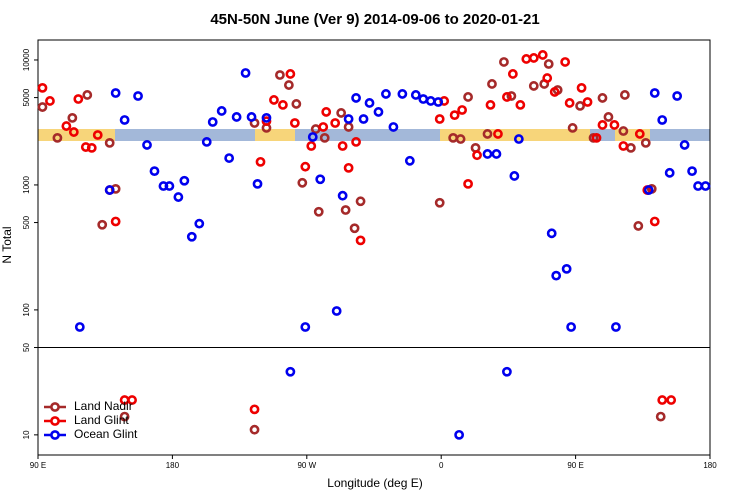 The height and width of the screenshot is (500, 750). What do you see at coordinates (7, 244) in the screenshot?
I see `y-axis-label: N Total` at bounding box center [7, 244].